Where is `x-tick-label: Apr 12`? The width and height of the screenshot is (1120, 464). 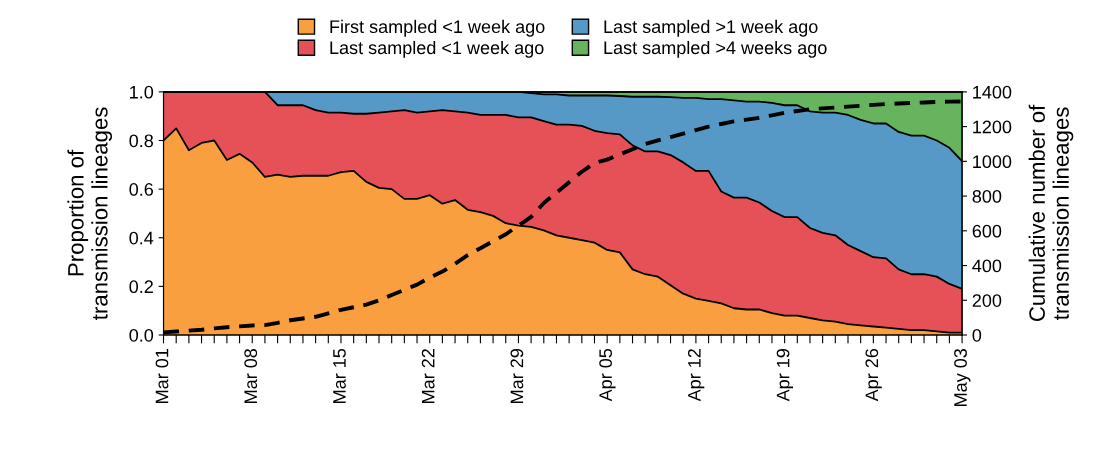 x-tick-label: Apr 12 is located at coordinates (696, 375).